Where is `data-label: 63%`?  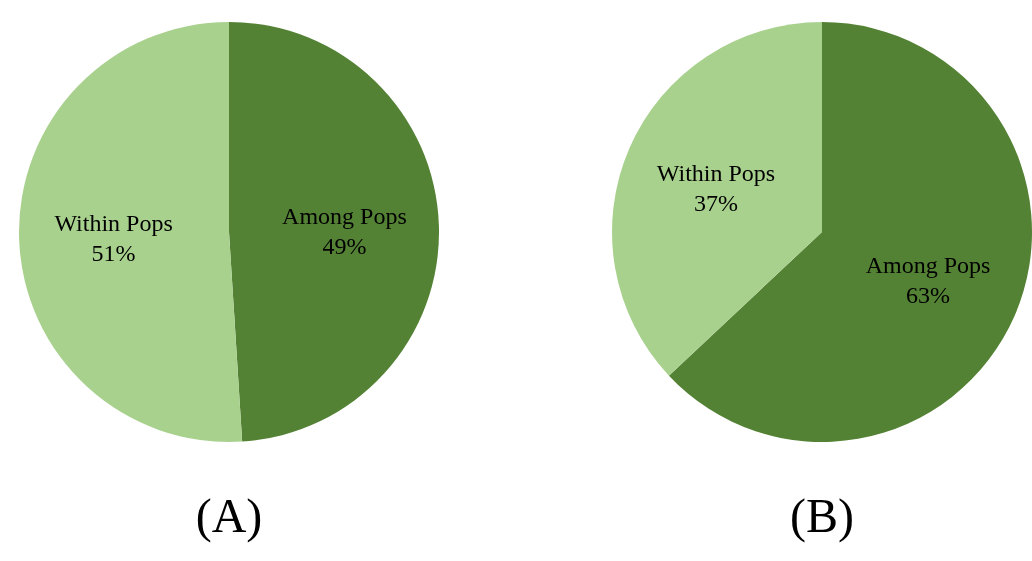 data-label: 63% is located at coordinates (928, 295).